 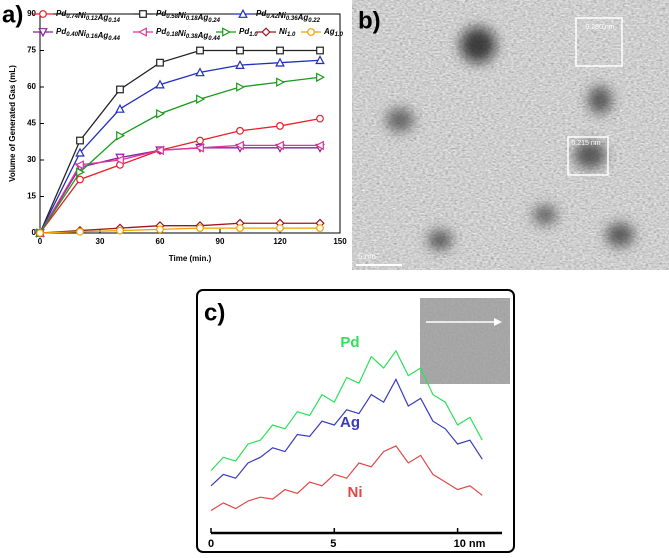 I want to click on y-tick-label: 15, so click(x=31, y=196).